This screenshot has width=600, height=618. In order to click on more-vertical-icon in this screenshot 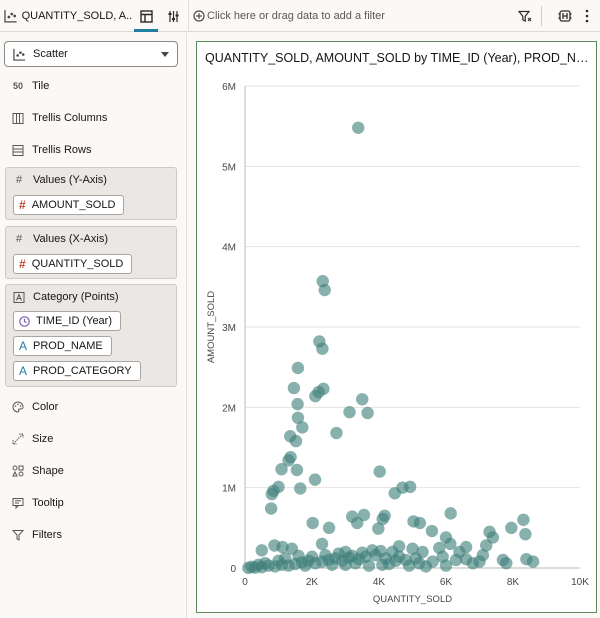, I will do `click(587, 16)`.